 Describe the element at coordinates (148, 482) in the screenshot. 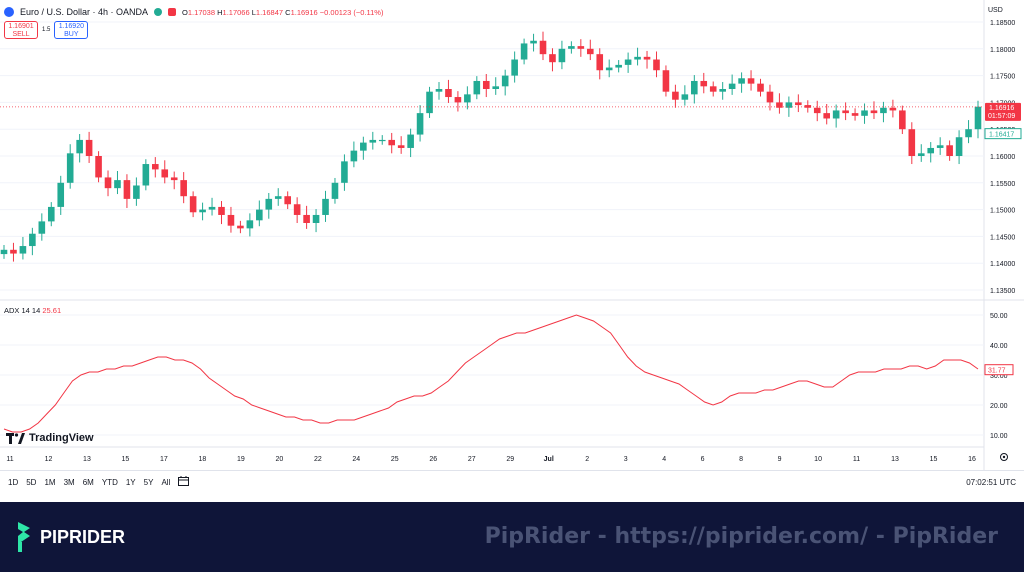

I see `range-button-5y: 5Y` at that location.